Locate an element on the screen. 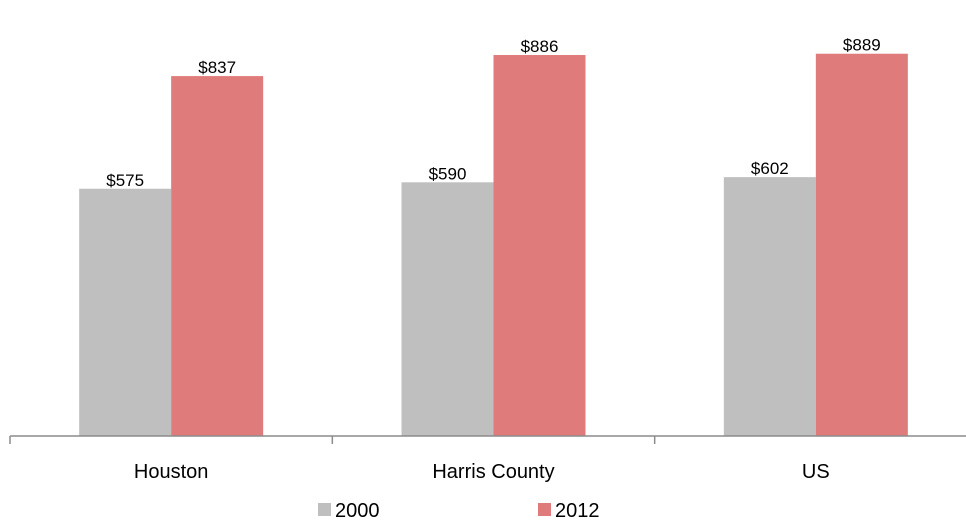 Image resolution: width=966 pixels, height=532 pixels. data-label-2012-houston: $837 is located at coordinates (217, 67).